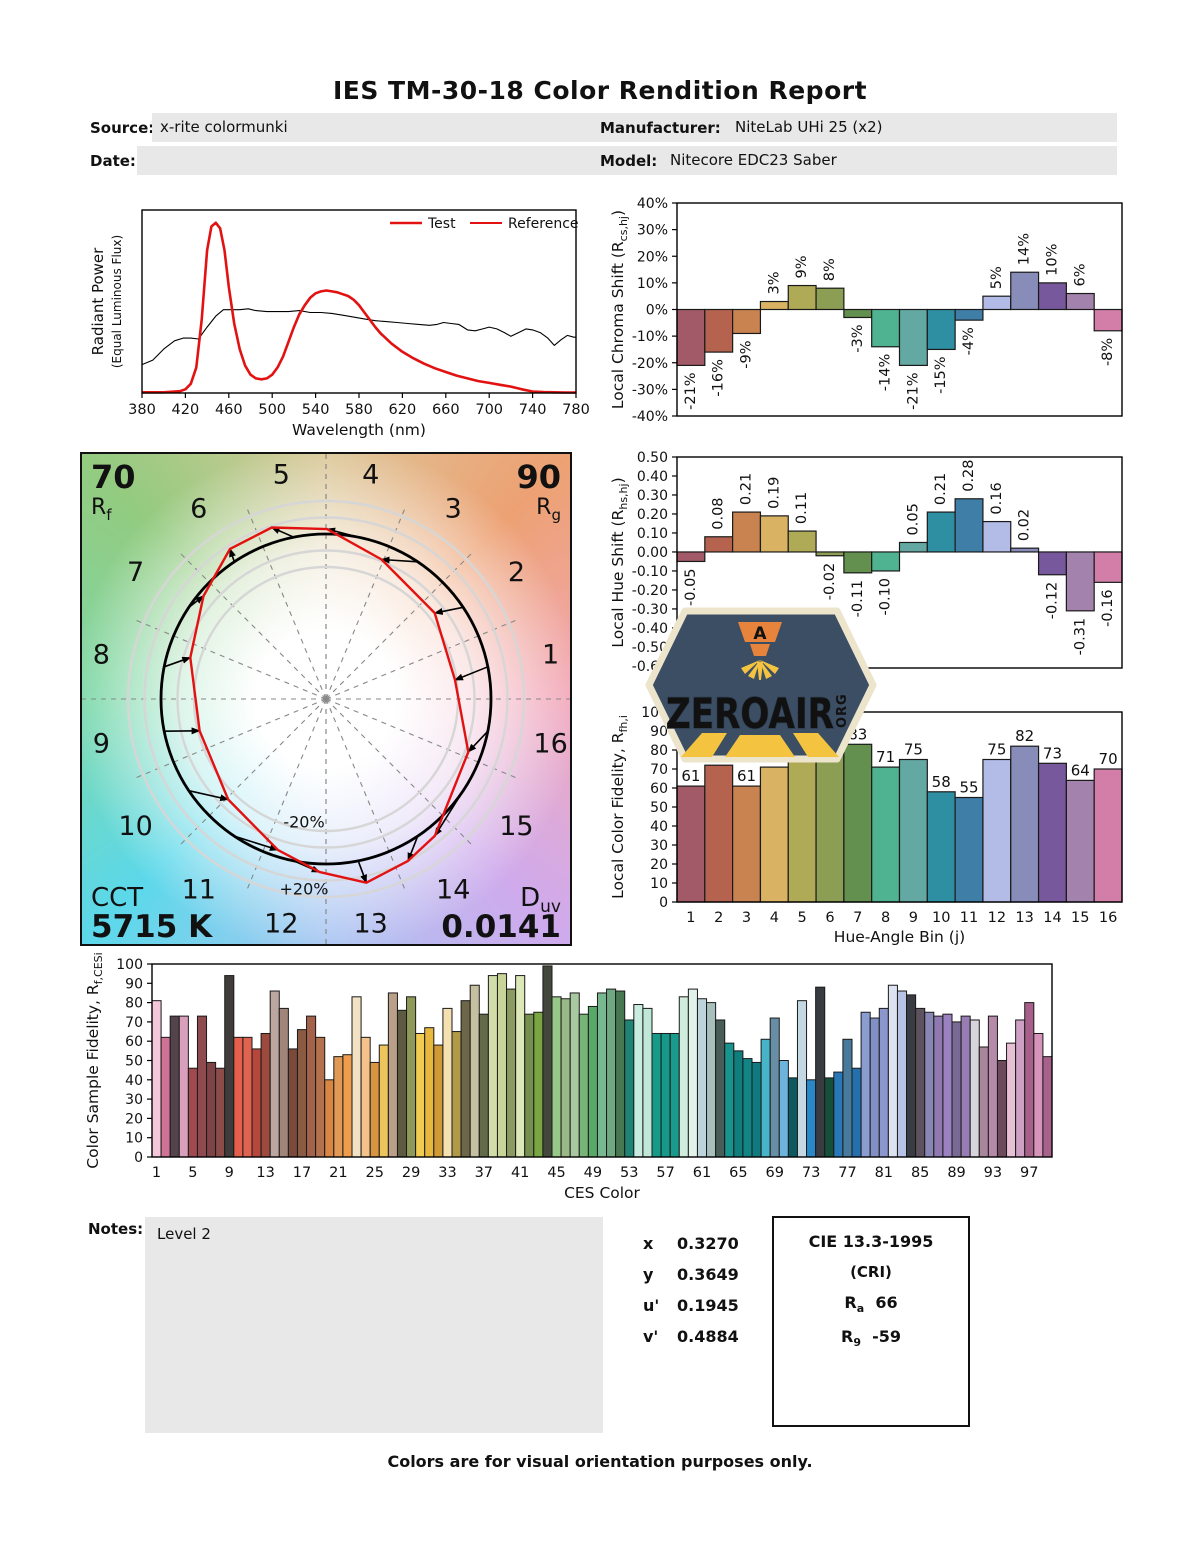 This screenshot has height=1550, width=1200. Describe the element at coordinates (997, 498) in the screenshot. I see `svg-text: 0.16` at that location.